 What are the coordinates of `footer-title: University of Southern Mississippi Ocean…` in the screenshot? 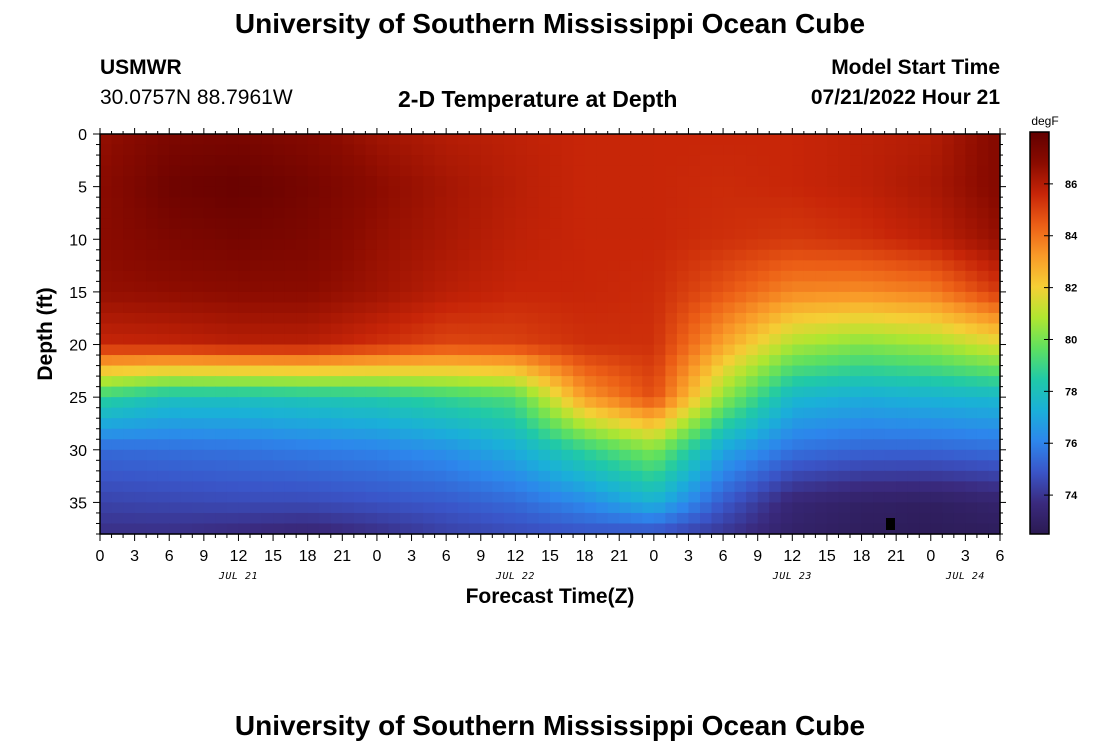 It's located at (550, 725).